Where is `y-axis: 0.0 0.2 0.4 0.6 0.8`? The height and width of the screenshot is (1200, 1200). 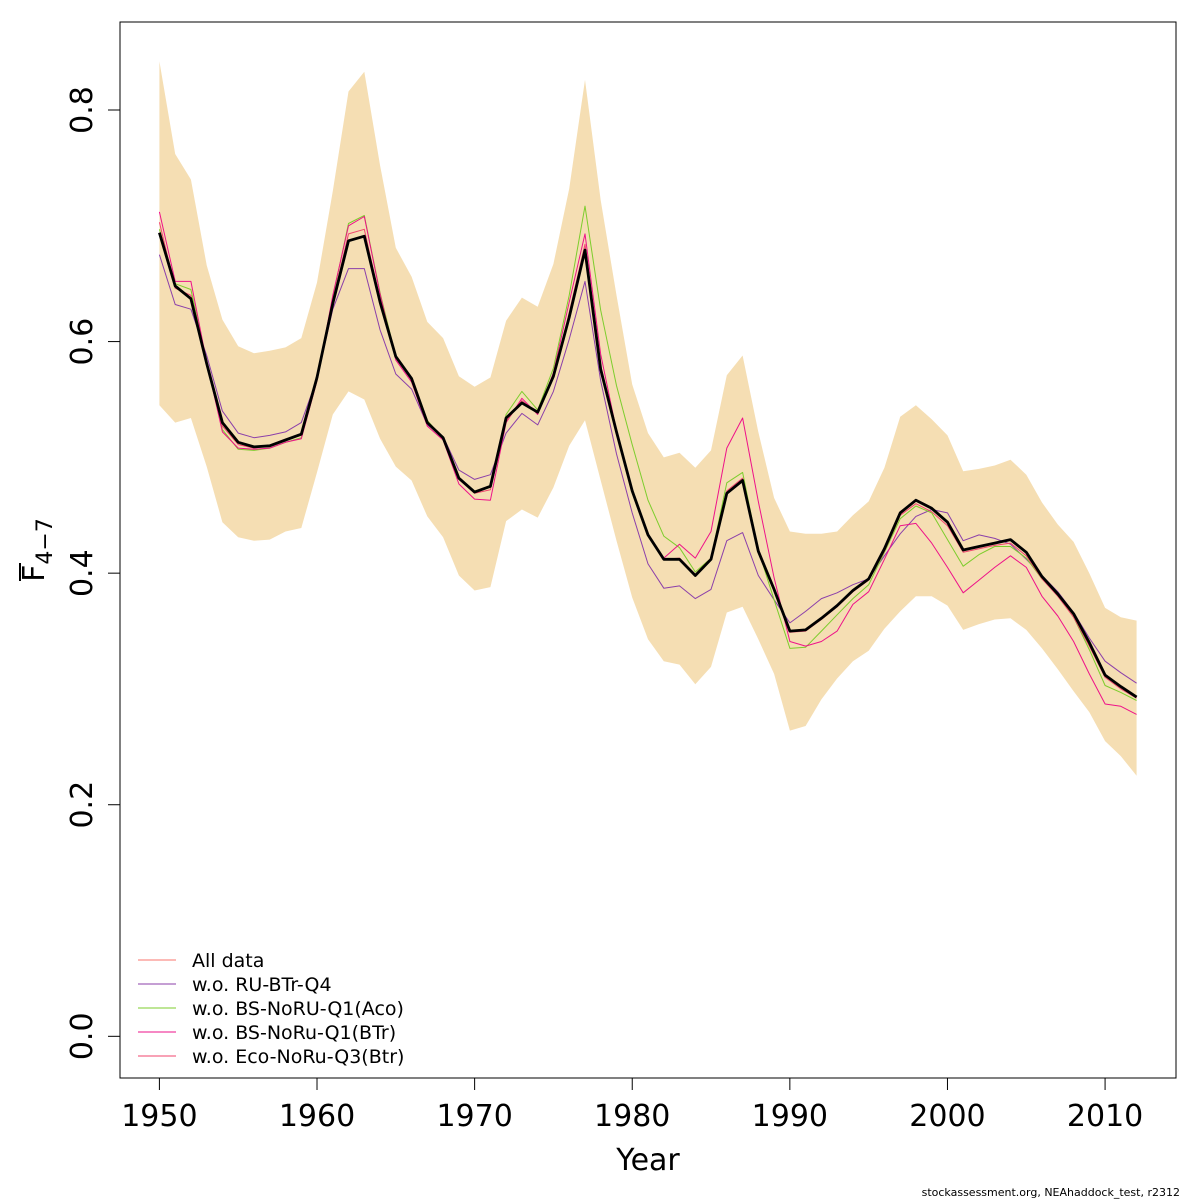 y-axis: 0.0 0.2 0.4 0.6 0.8 is located at coordinates (93, 573).